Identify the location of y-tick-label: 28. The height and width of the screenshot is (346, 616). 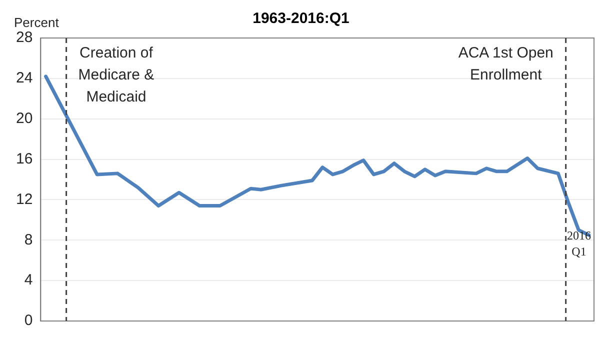
(24, 37).